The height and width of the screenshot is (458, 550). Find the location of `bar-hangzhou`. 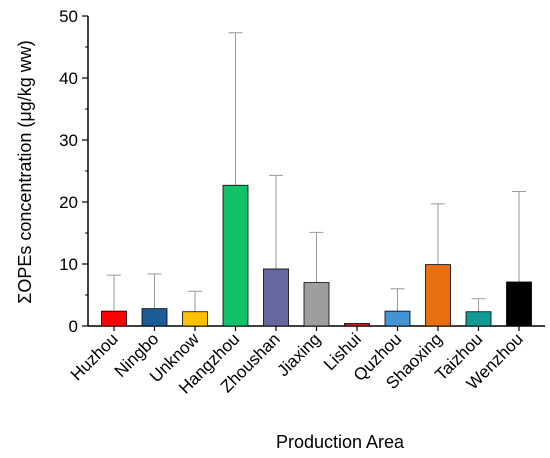

bar-hangzhou is located at coordinates (235, 255).